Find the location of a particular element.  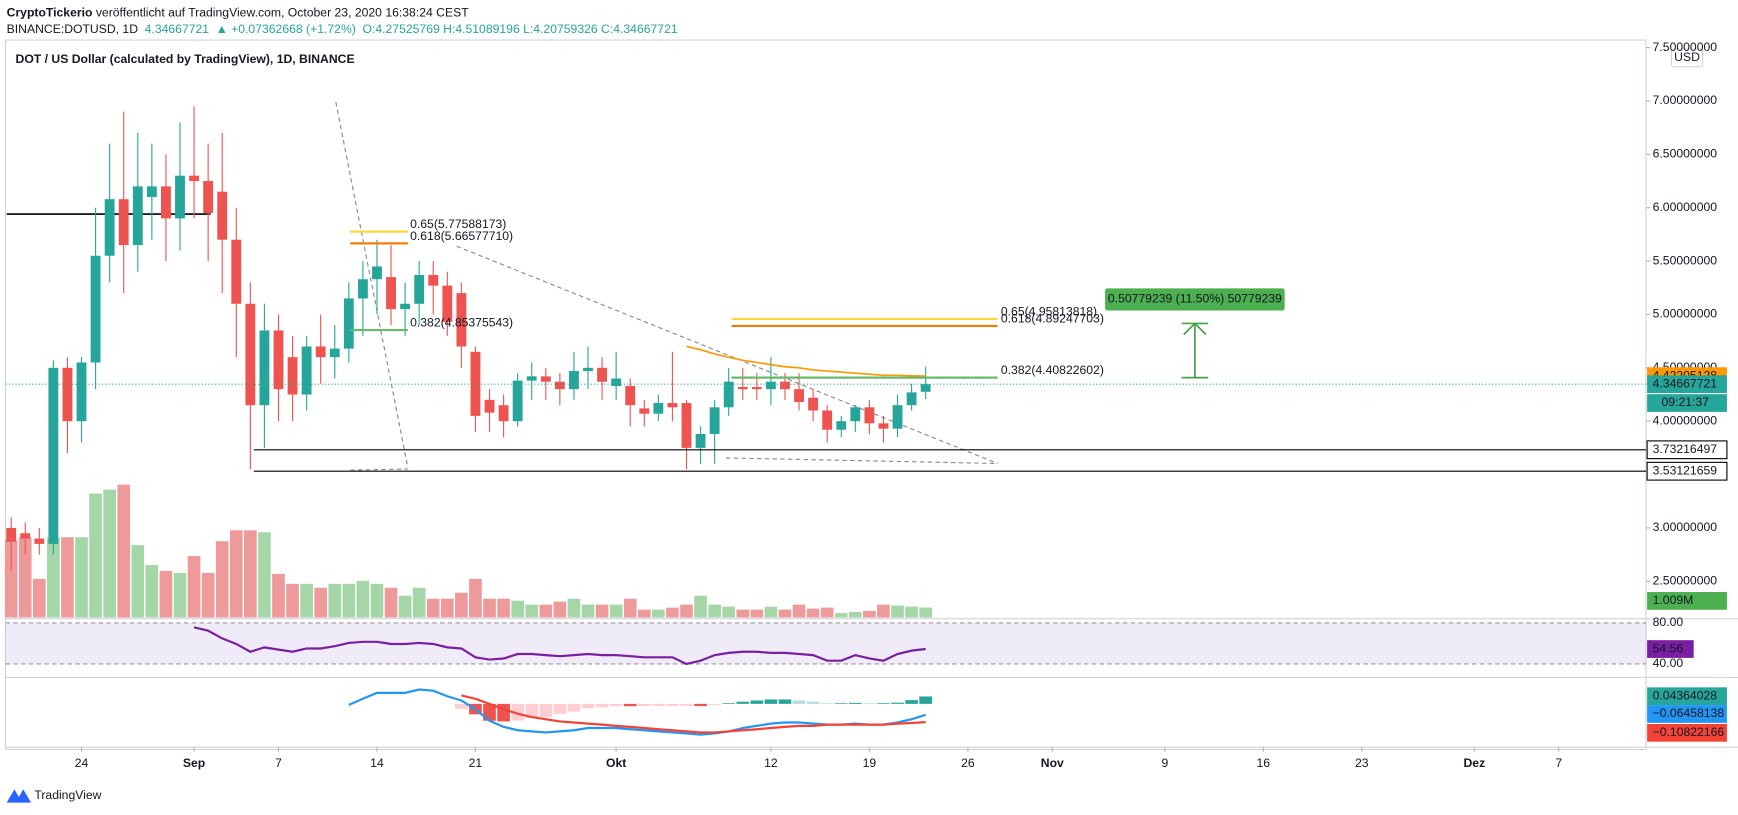

x-tick-label: 12 is located at coordinates (771, 763).